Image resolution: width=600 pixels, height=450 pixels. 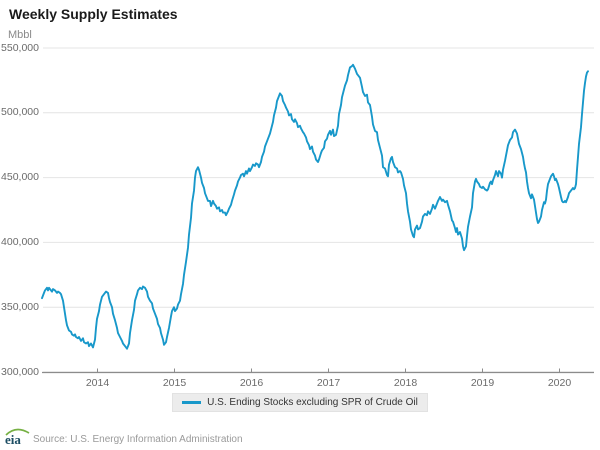 What do you see at coordinates (13, 439) in the screenshot?
I see `eia-logo-text: eia` at bounding box center [13, 439].